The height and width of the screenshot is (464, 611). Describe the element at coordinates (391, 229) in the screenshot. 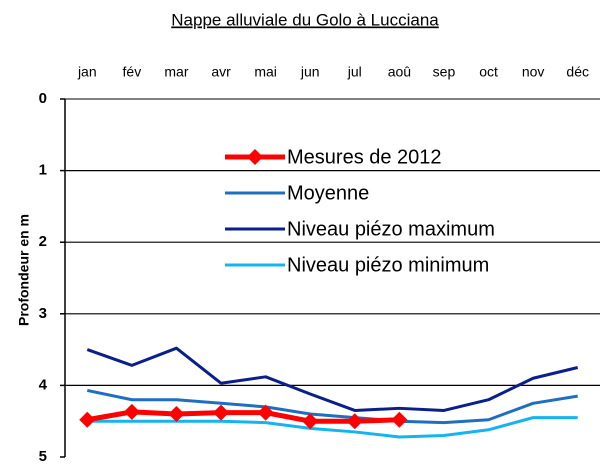

I see `legend-label: Niveau piézo maximum` at that location.